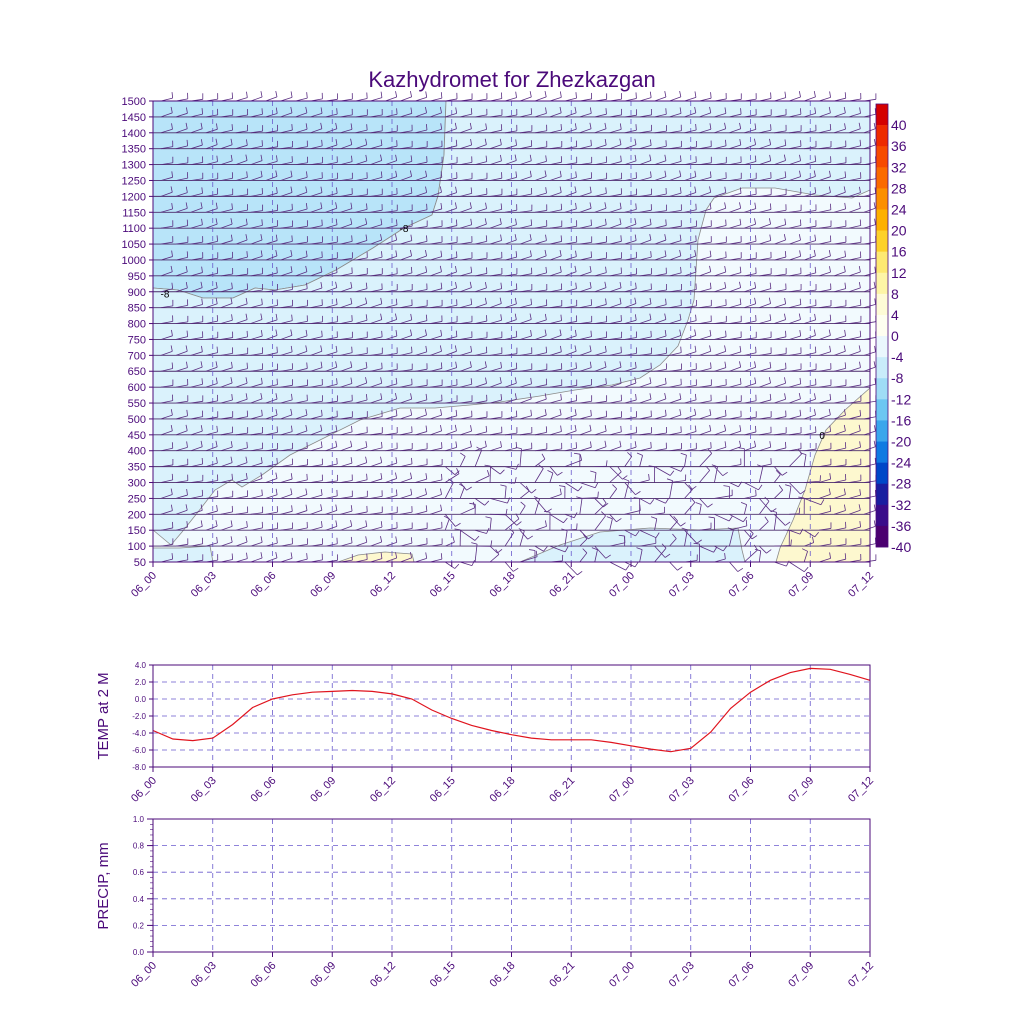  What do you see at coordinates (882, 325) in the screenshot?
I see `colorbar-frame` at bounding box center [882, 325].